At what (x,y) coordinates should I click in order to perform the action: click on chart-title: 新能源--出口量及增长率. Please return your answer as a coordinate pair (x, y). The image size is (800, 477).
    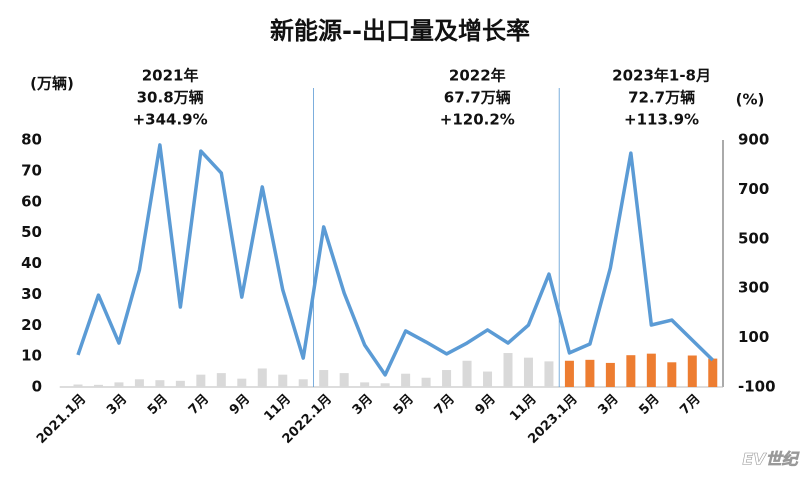
    Looking at the image, I should click on (400, 31).